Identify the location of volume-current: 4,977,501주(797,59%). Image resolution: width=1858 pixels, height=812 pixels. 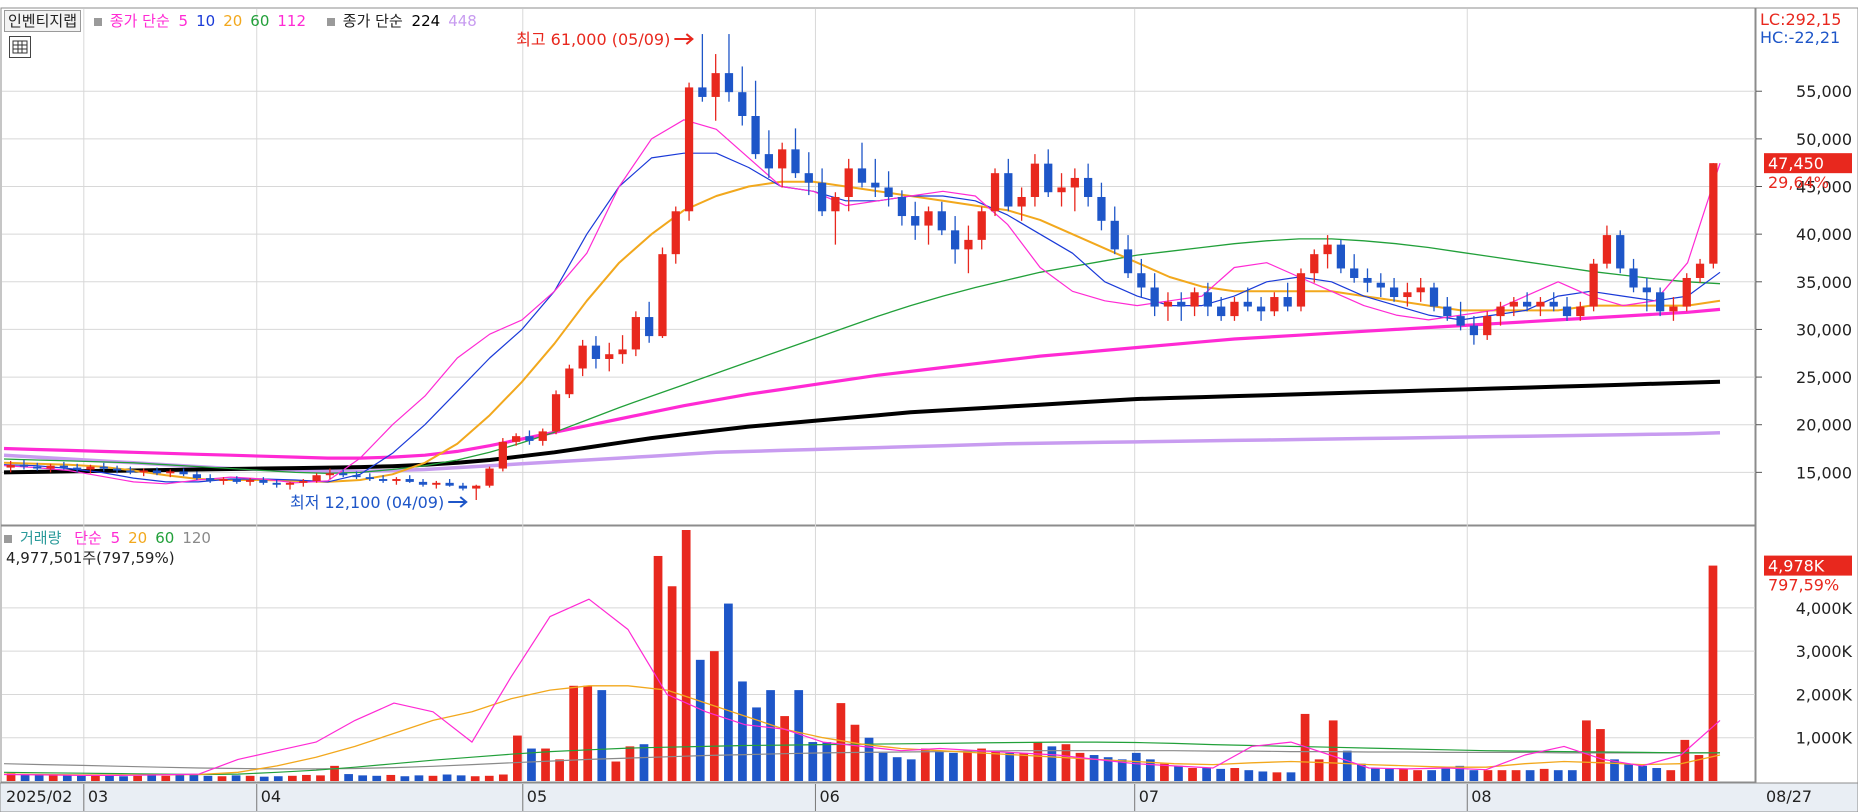
(90, 558).